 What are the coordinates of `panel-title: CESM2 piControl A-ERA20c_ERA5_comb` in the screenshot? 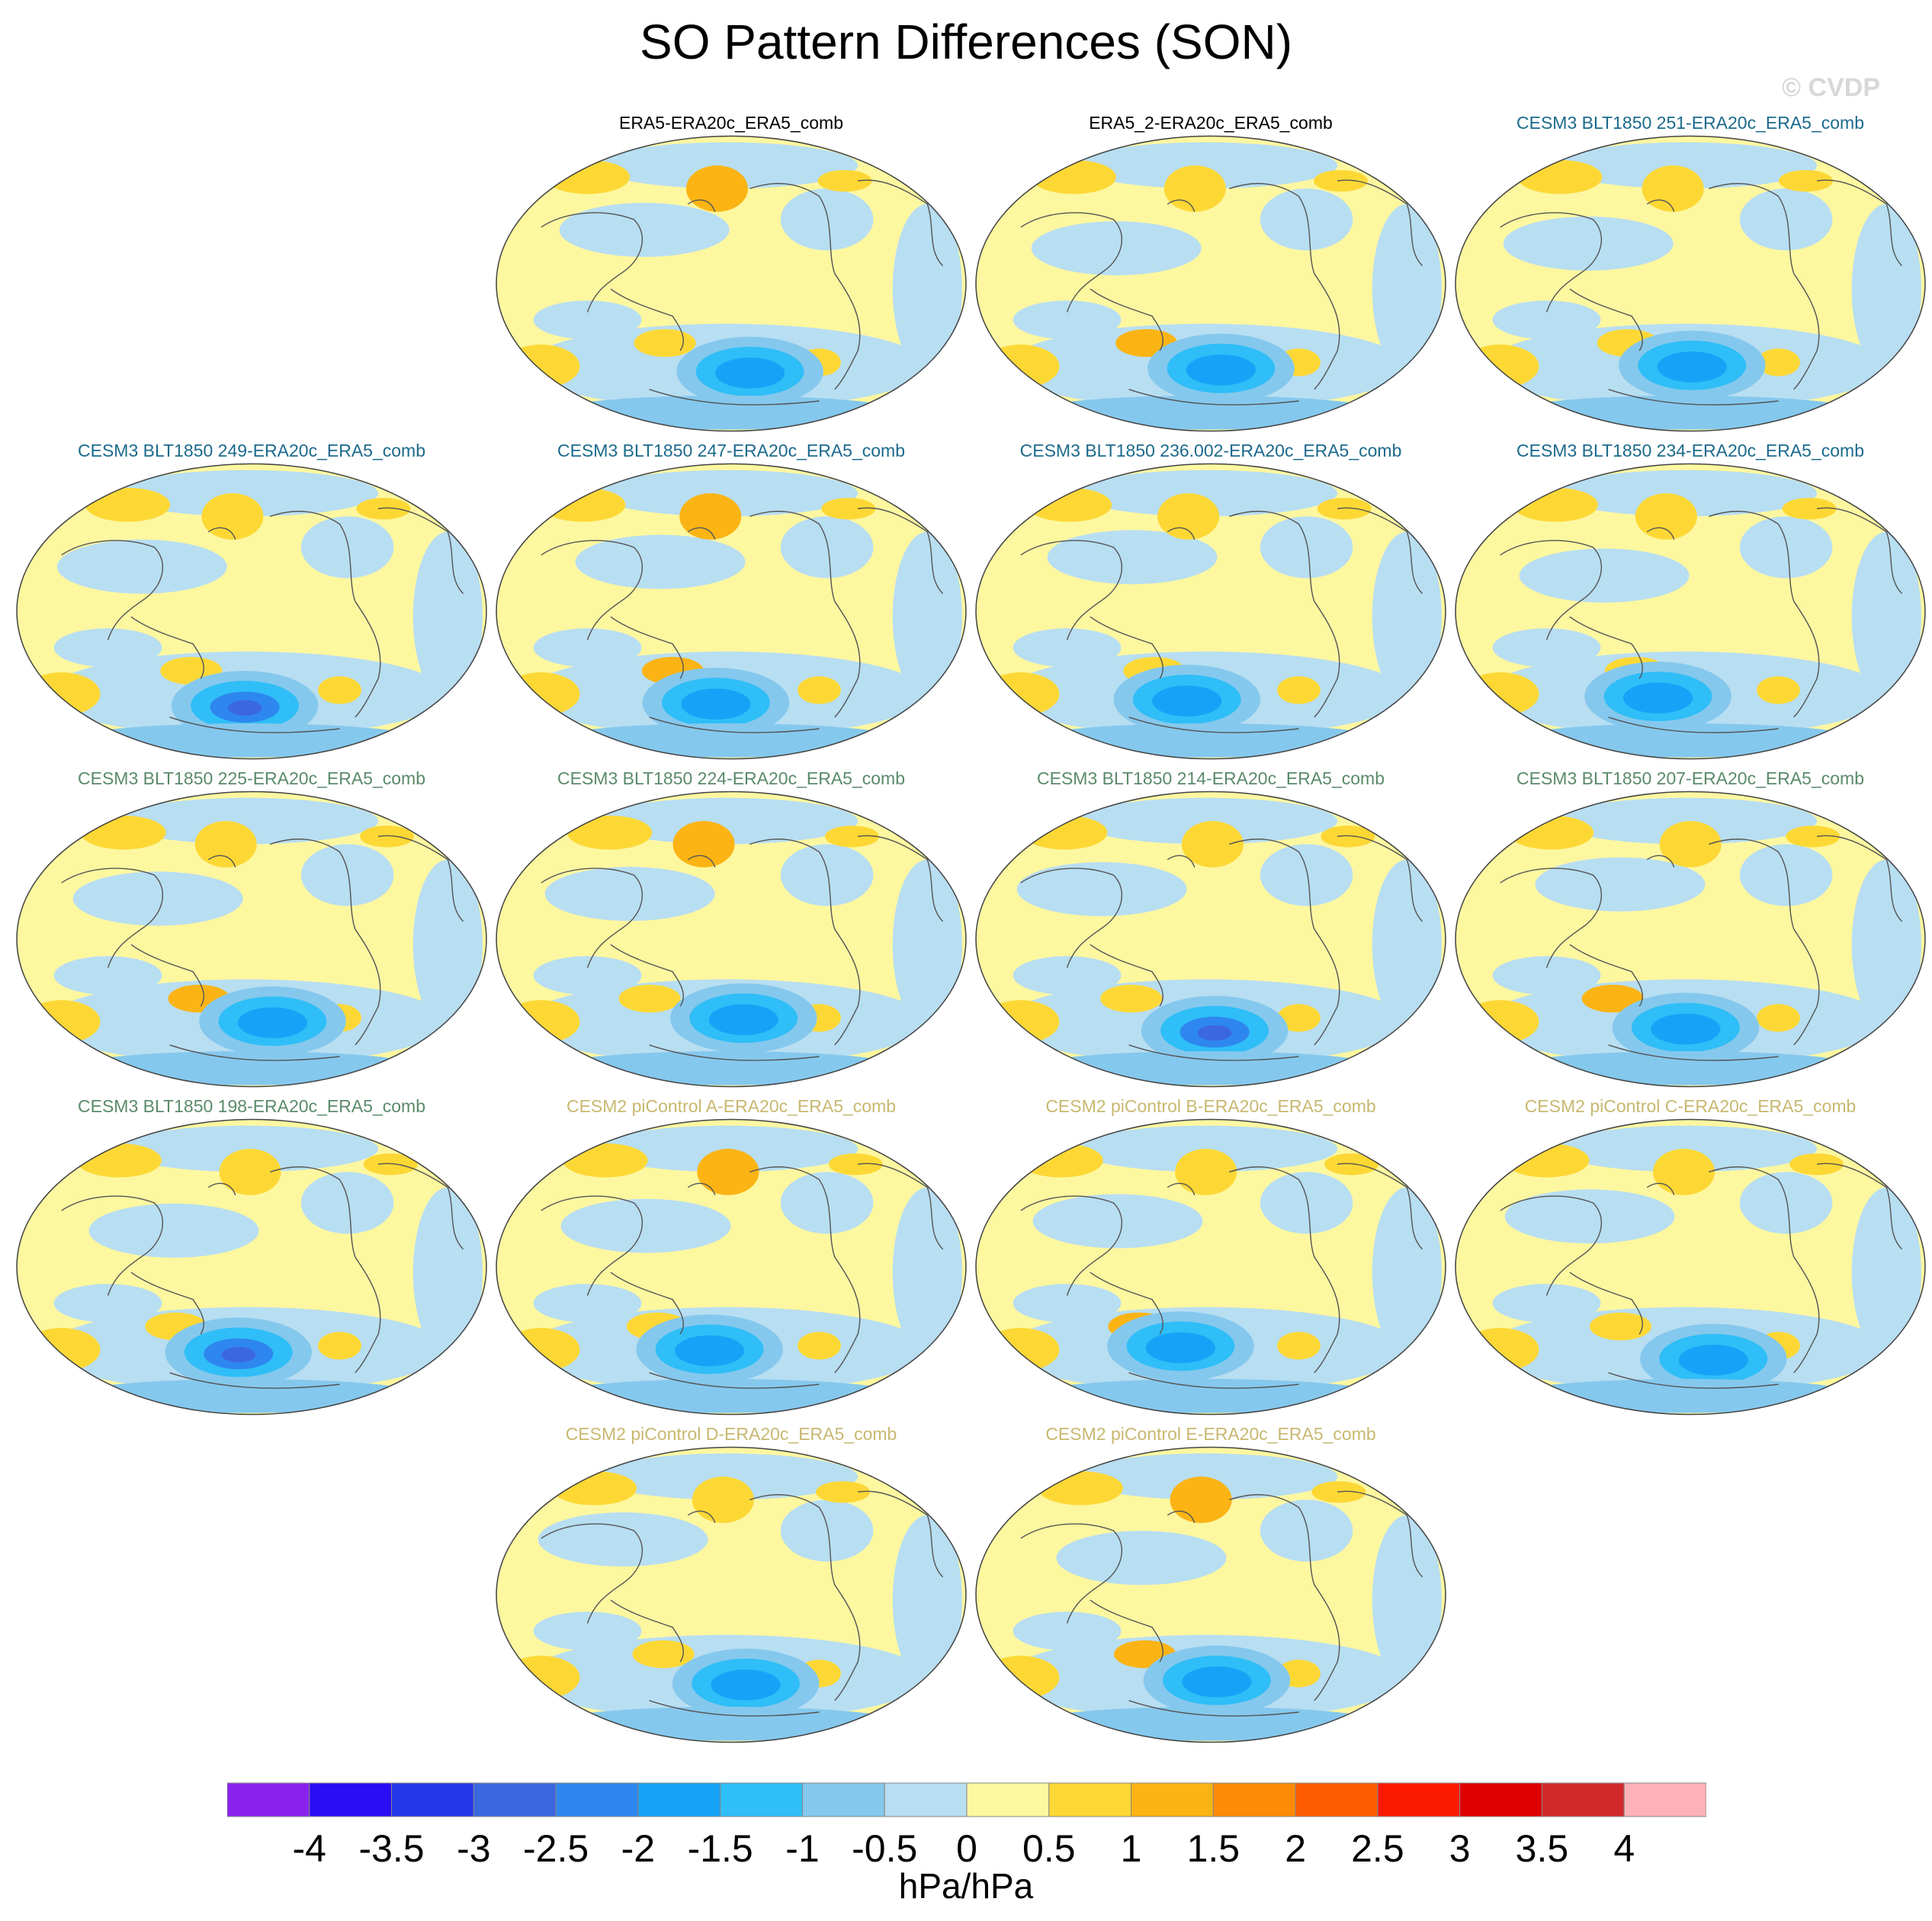 It's located at (732, 1106).